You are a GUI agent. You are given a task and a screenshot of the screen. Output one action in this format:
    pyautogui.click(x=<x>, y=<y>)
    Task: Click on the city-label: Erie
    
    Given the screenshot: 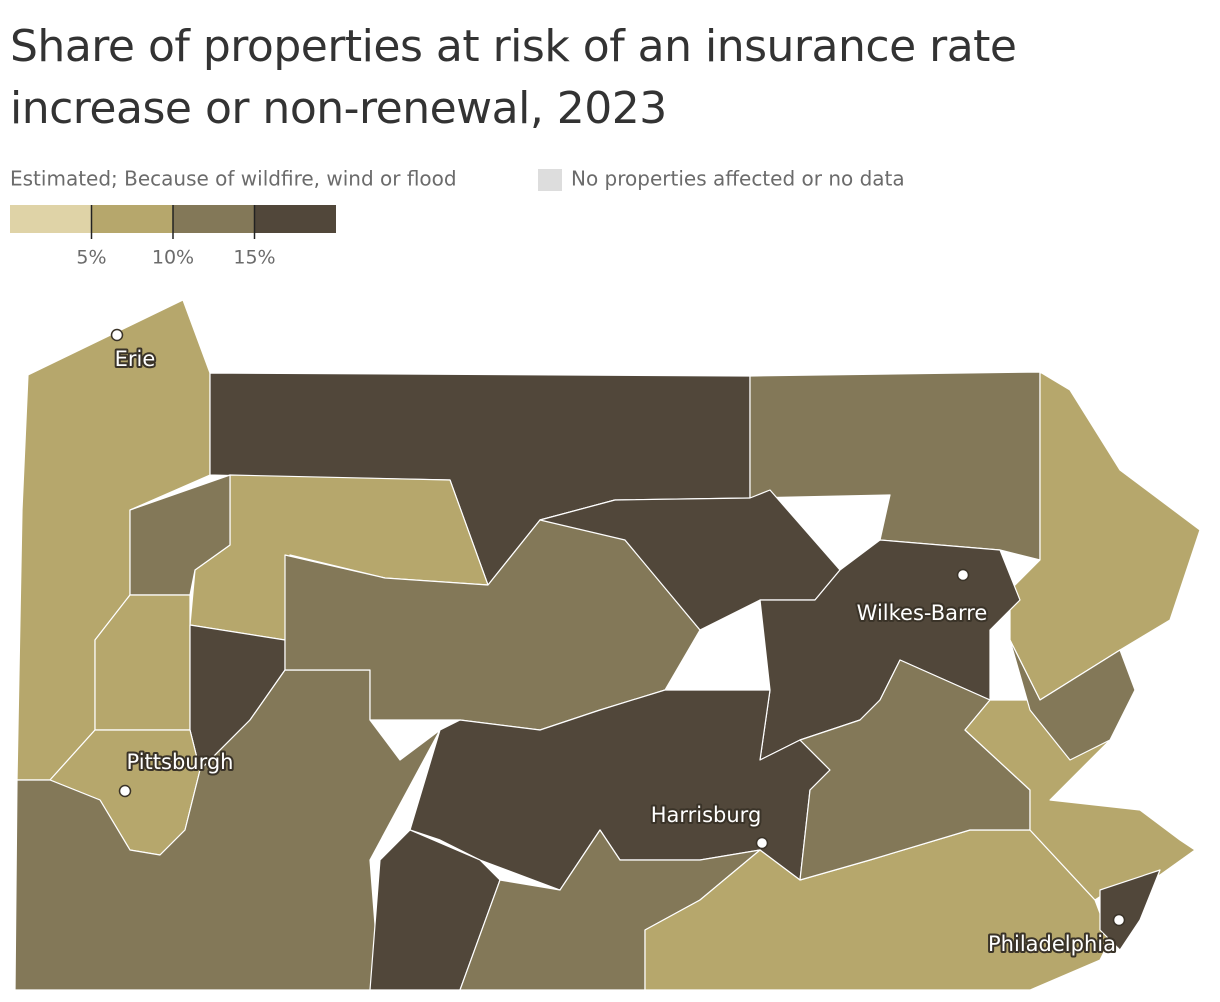 What is the action you would take?
    pyautogui.click(x=135, y=359)
    